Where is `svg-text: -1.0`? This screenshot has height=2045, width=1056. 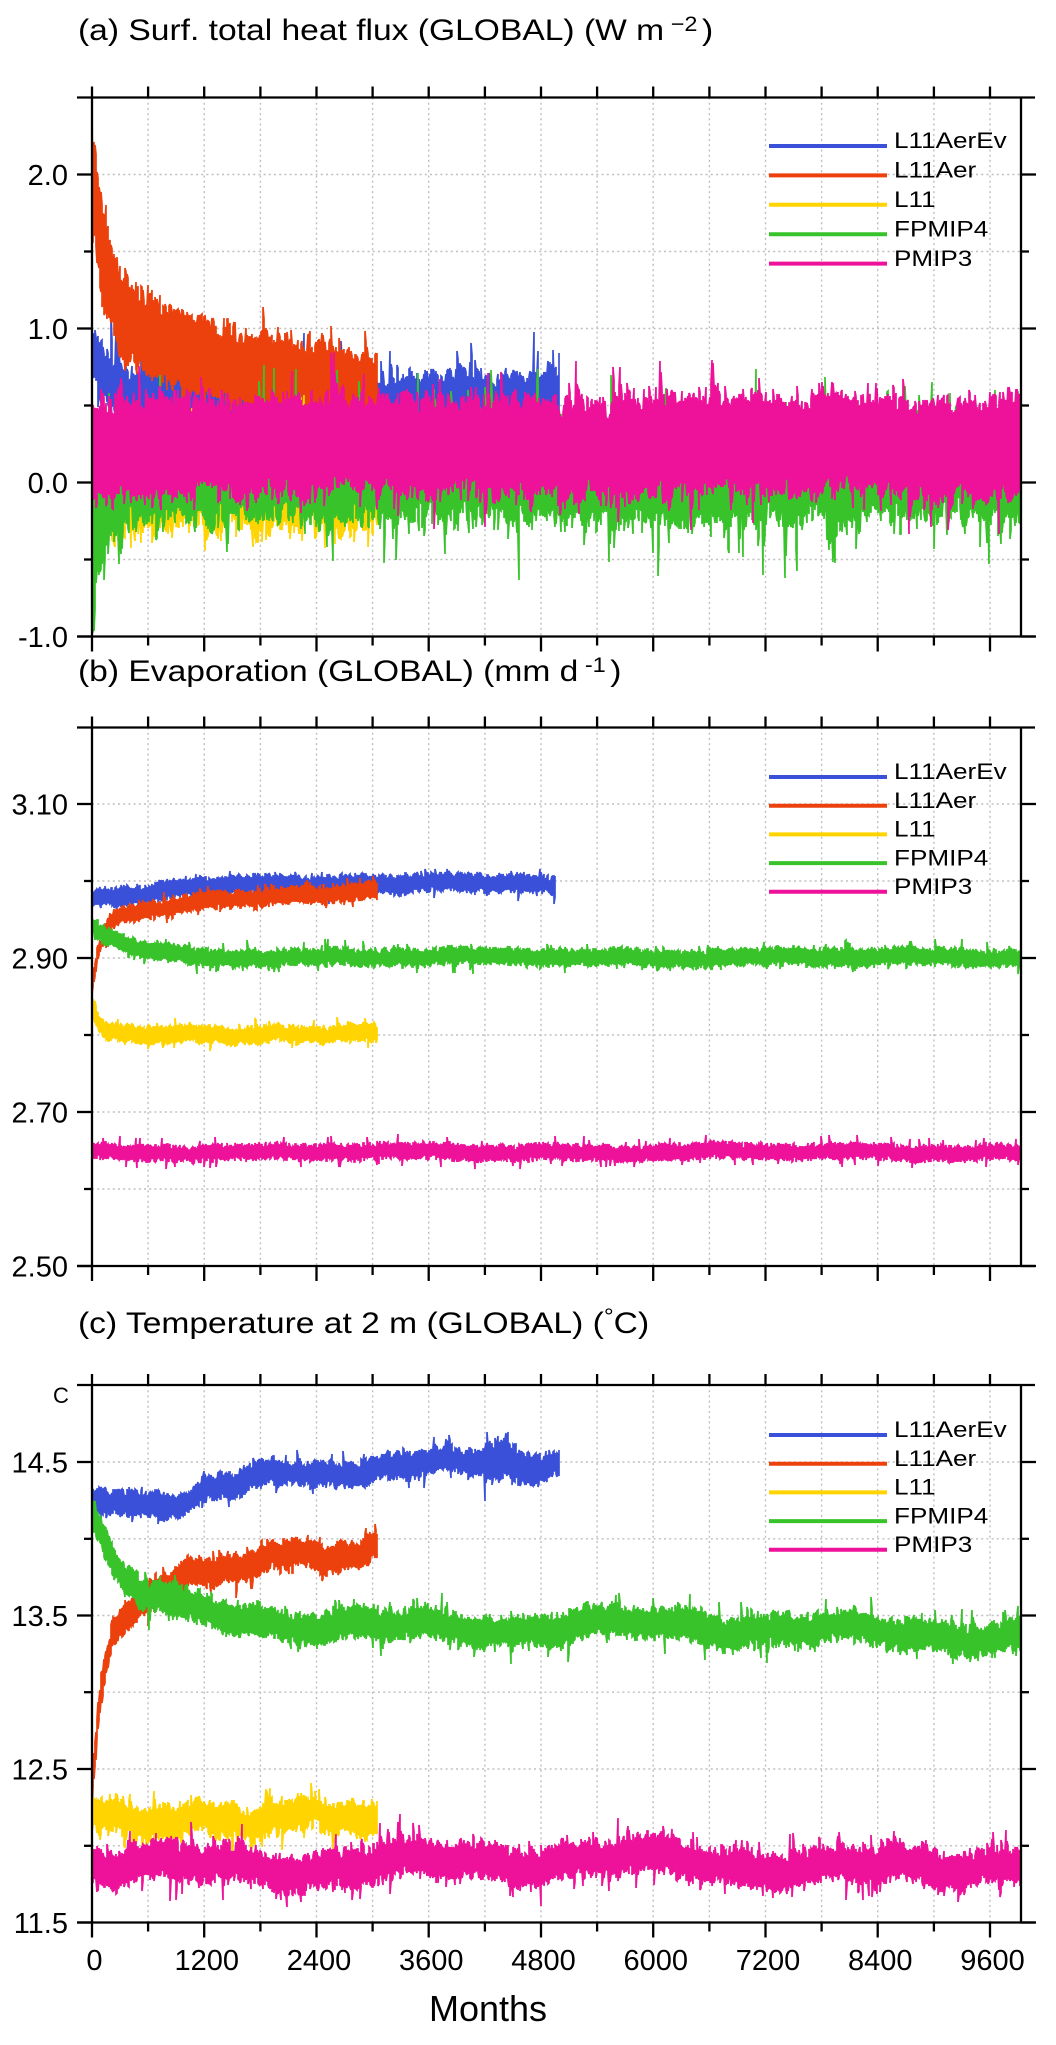 svg-text: -1.0 is located at coordinates (43, 638).